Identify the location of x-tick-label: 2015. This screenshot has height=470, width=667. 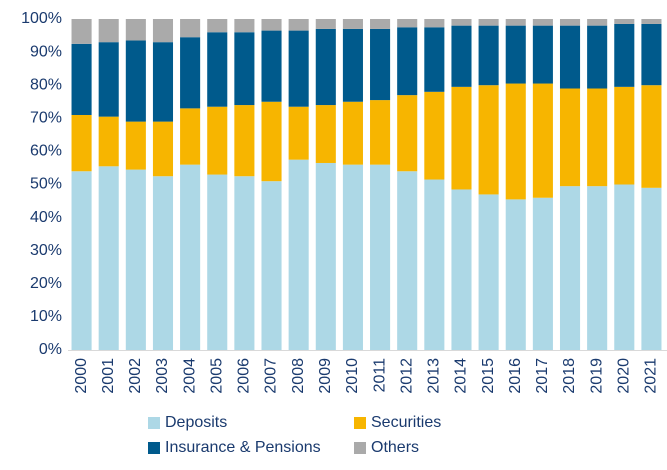
(488, 376).